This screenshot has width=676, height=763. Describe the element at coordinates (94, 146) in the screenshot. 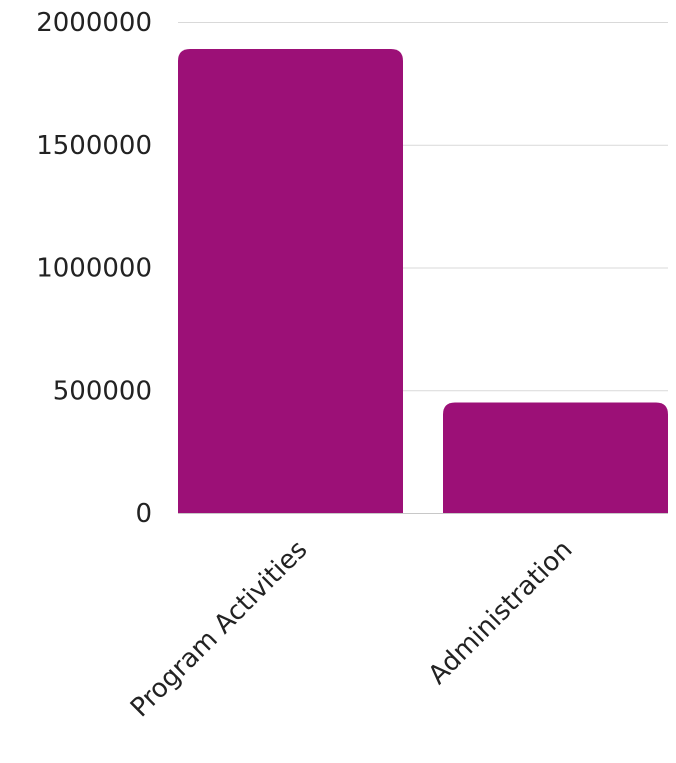

I see `y-tick-label: 1500000` at that location.